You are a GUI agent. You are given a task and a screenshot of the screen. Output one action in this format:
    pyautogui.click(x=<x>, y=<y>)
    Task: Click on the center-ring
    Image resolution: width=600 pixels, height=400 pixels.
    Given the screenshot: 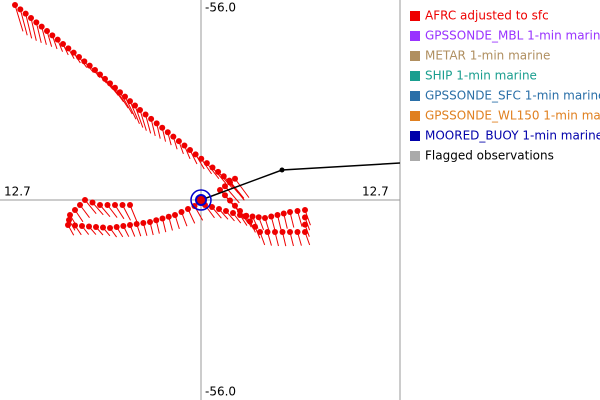 What is the action you would take?
    pyautogui.click(x=201, y=200)
    